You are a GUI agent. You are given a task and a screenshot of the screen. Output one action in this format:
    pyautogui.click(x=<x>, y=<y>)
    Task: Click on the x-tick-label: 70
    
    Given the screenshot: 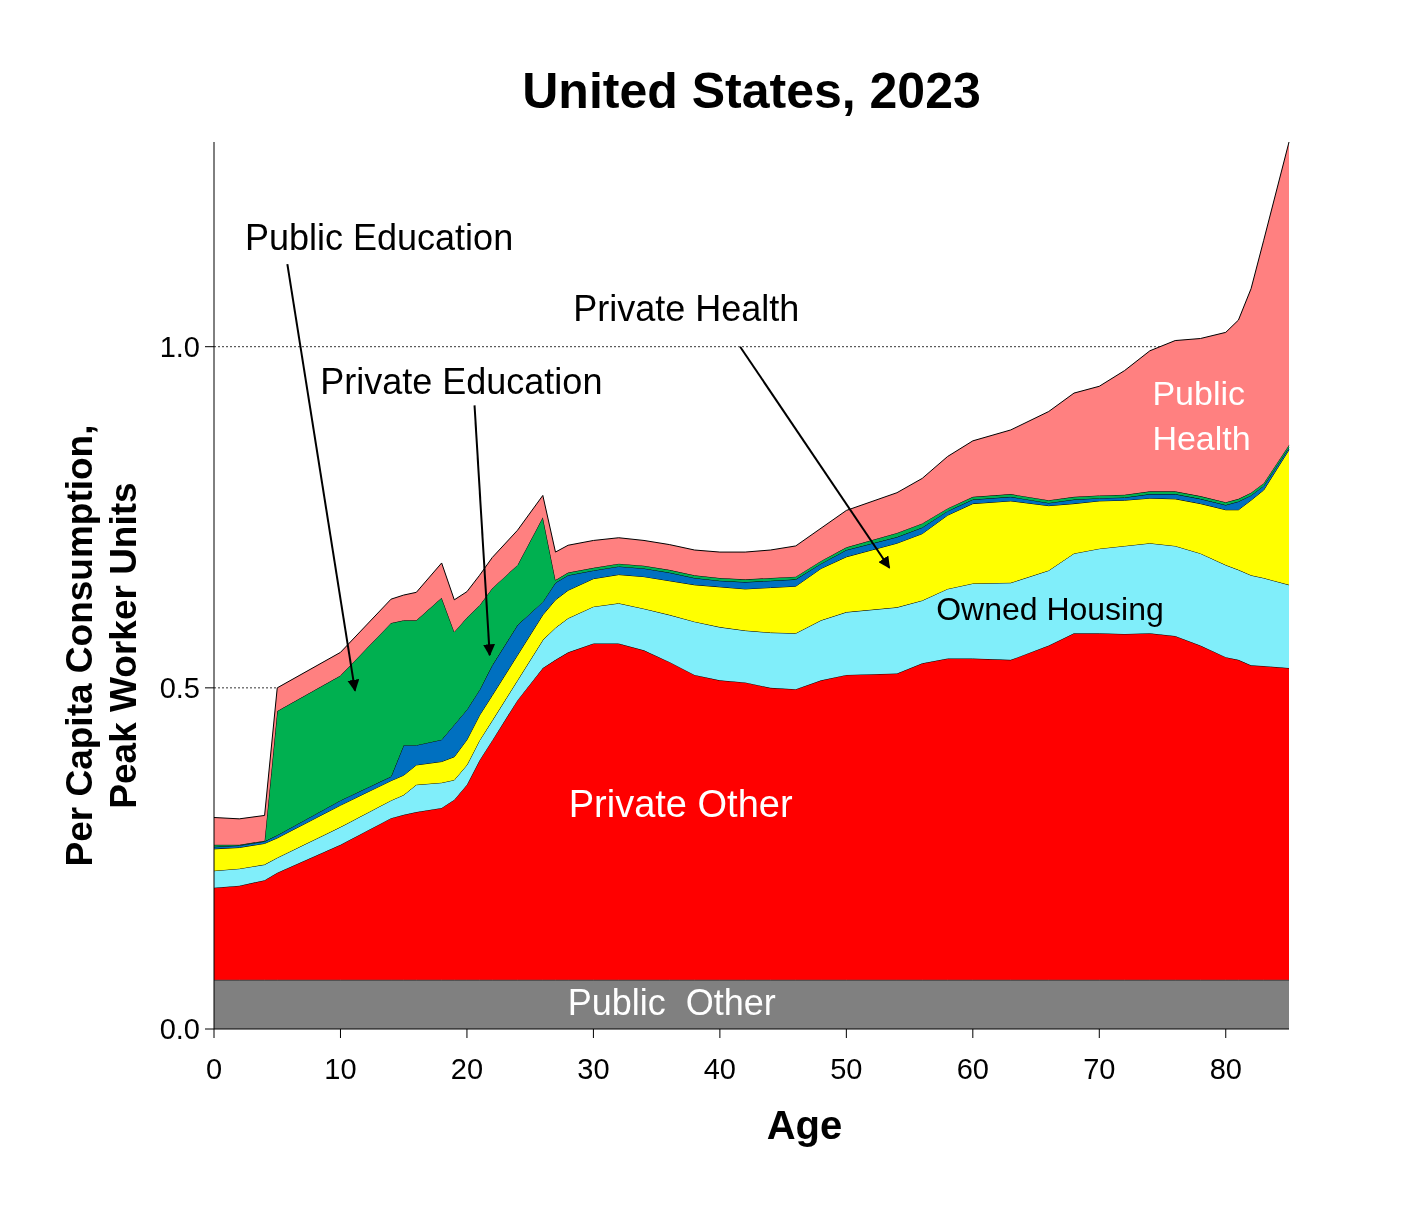 What is the action you would take?
    pyautogui.click(x=1099, y=1069)
    